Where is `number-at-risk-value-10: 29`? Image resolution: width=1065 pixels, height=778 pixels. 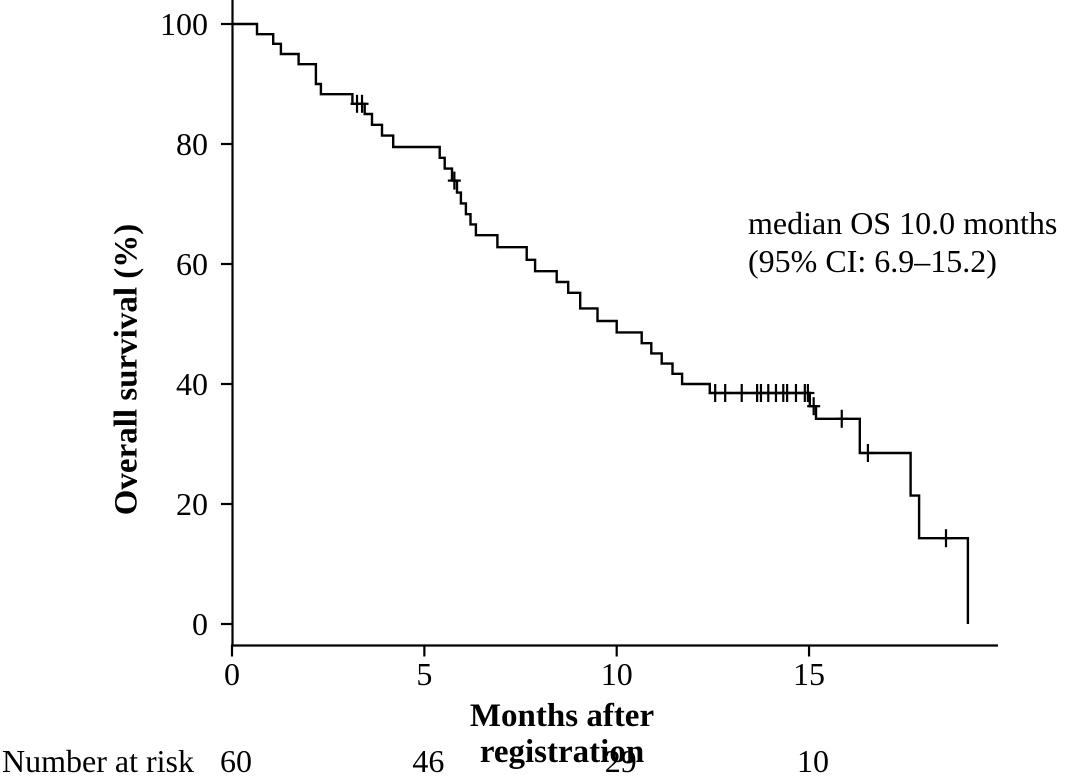 number-at-risk-value-10: 29 is located at coordinates (620, 760).